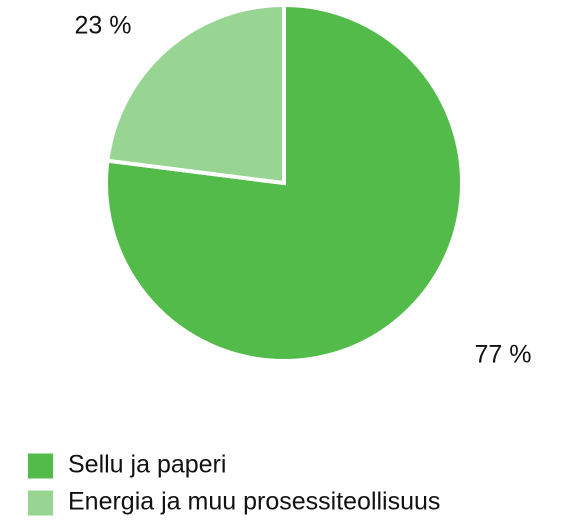 The height and width of the screenshot is (523, 565). I want to click on pie-slice, so click(195, 94).